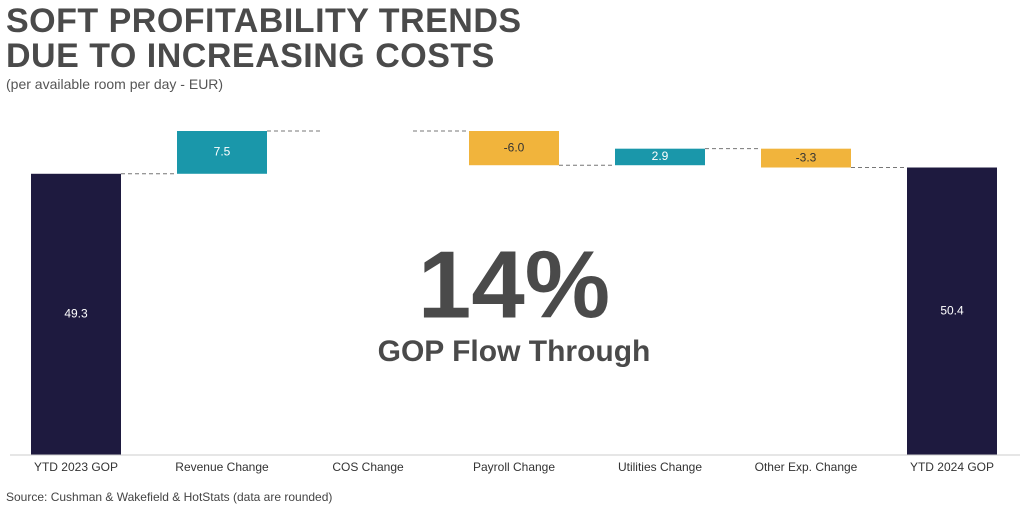 The width and height of the screenshot is (1024, 516). What do you see at coordinates (952, 467) in the screenshot?
I see `x-tick-label: YTD 2024 GOP` at bounding box center [952, 467].